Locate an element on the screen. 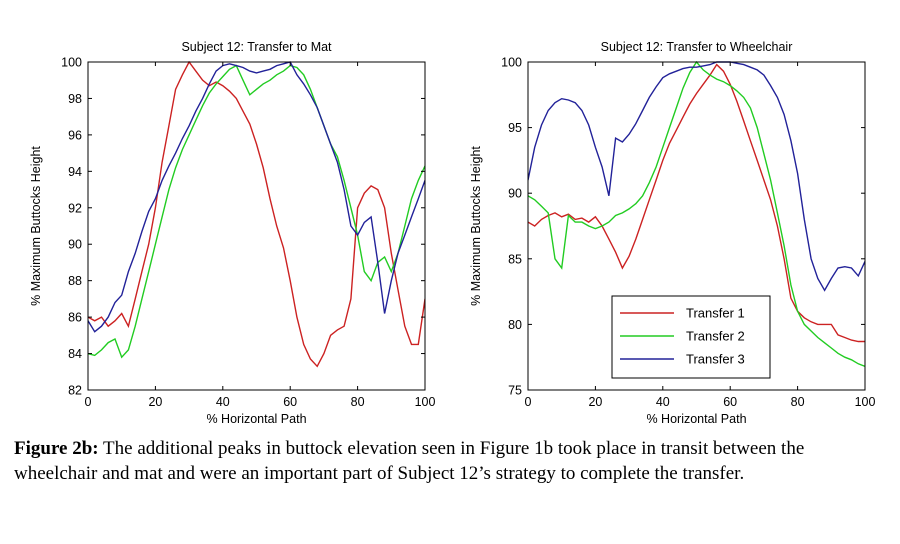  y-tick-label: 84 is located at coordinates (75, 354).